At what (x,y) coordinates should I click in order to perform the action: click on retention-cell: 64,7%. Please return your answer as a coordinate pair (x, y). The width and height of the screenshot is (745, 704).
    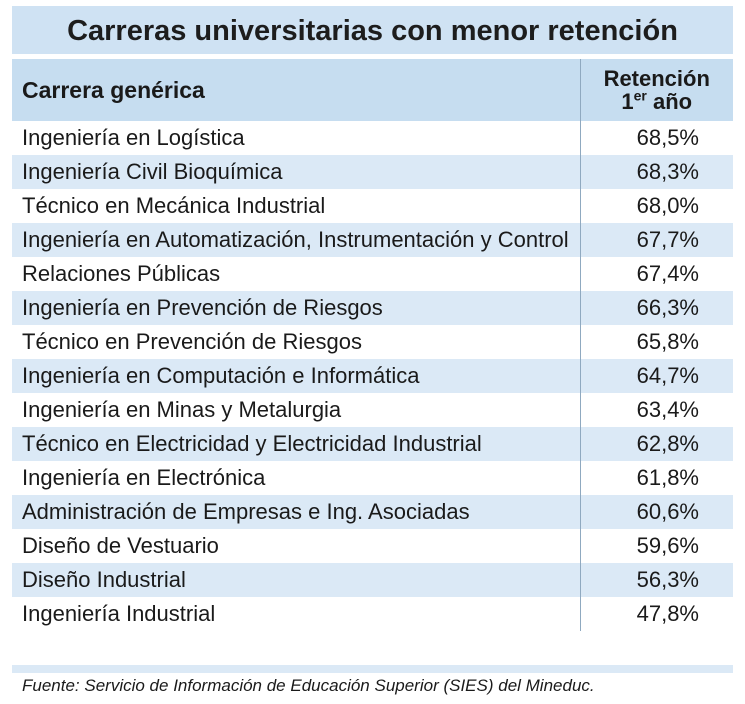
    Looking at the image, I should click on (656, 376).